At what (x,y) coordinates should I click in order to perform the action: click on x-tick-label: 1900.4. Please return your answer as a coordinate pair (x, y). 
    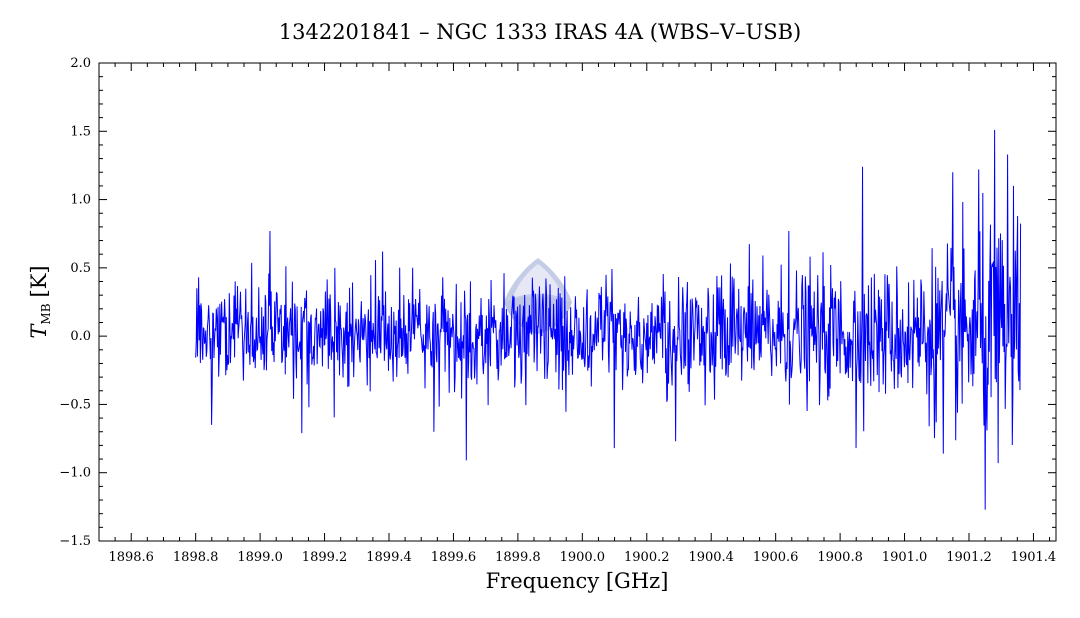
    Looking at the image, I should click on (711, 557).